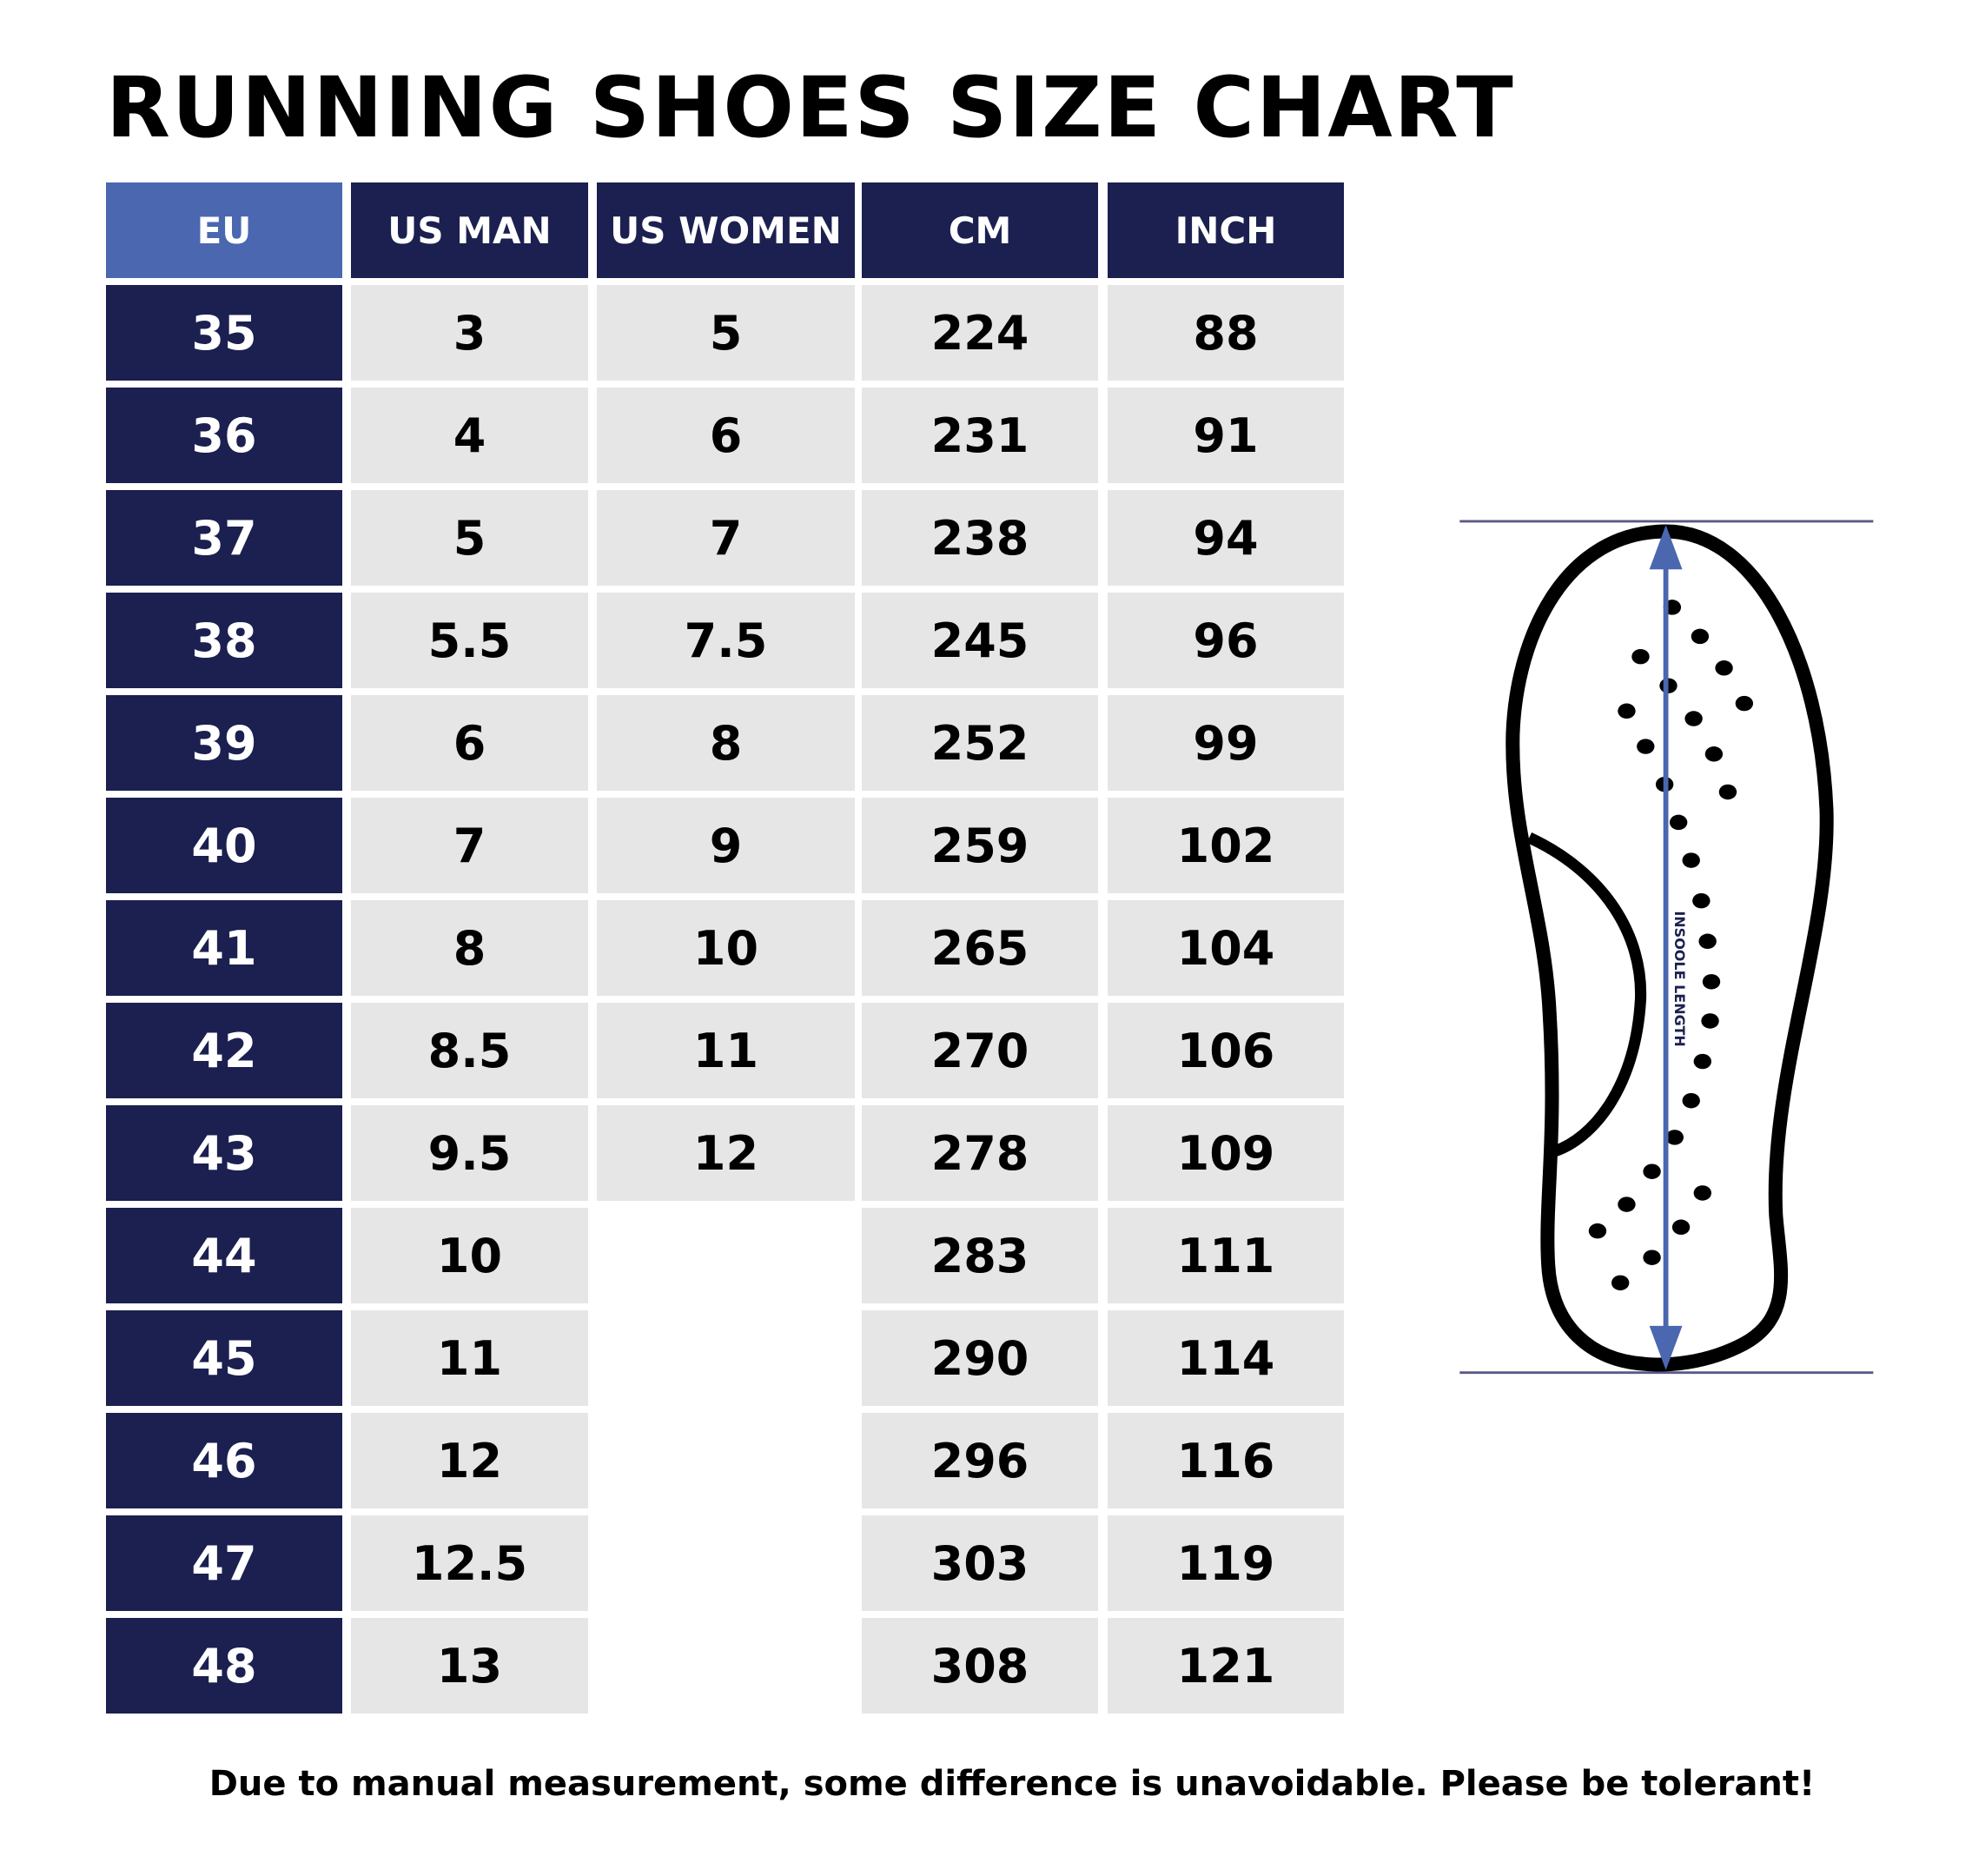 The image size is (1972, 1876). What do you see at coordinates (726, 436) in the screenshot?
I see `table-cell-us-women: 6` at bounding box center [726, 436].